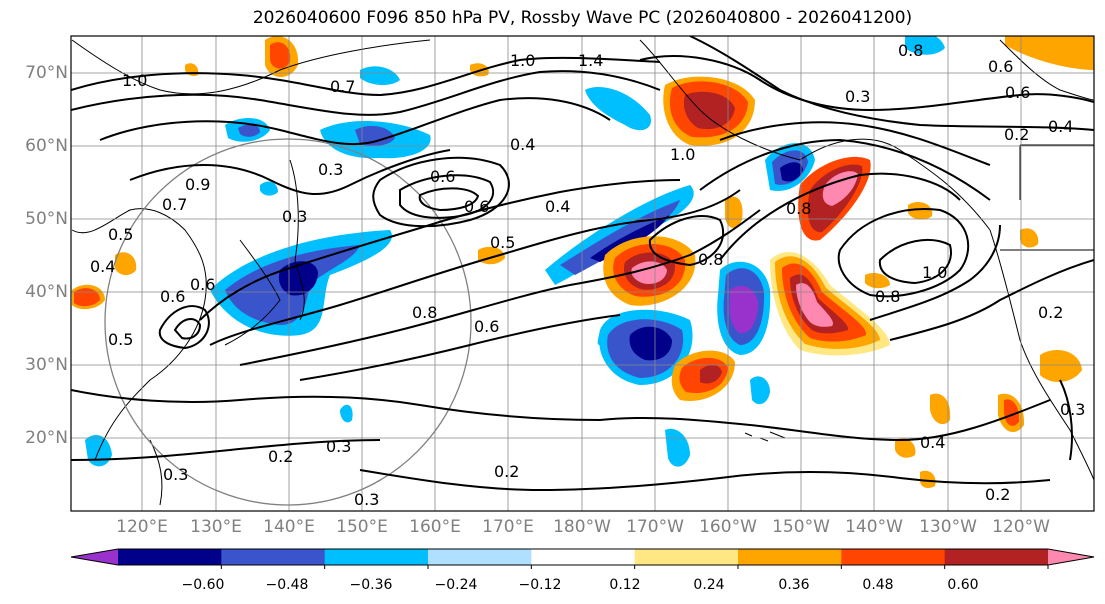  I want to click on colorbar-tick-label: −0.60, so click(203, 585).